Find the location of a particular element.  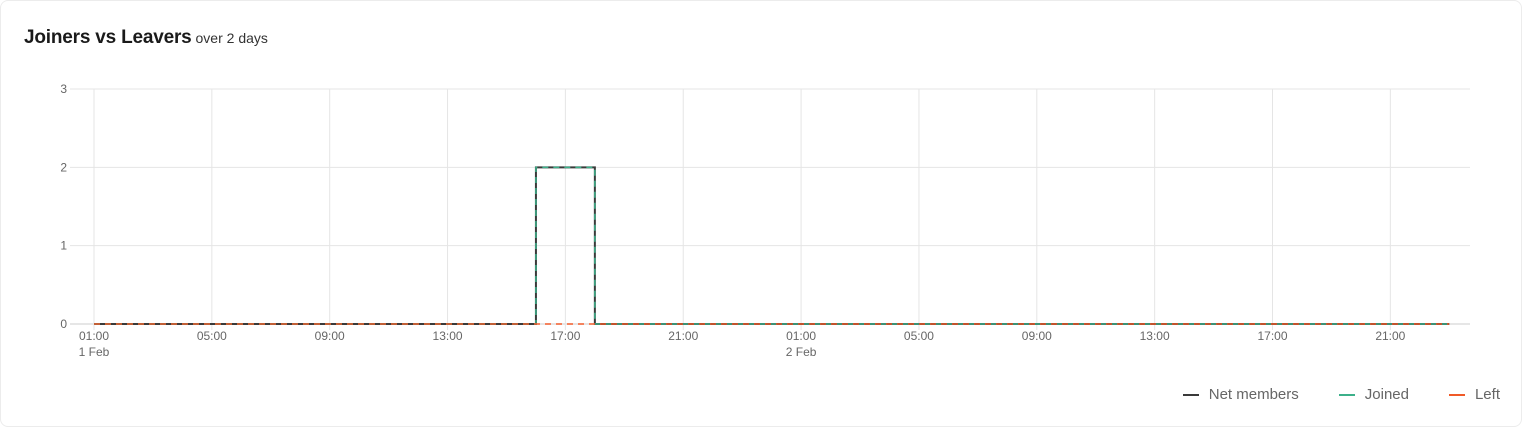

x-tick-date-label: 1 Feb is located at coordinates (94, 352).